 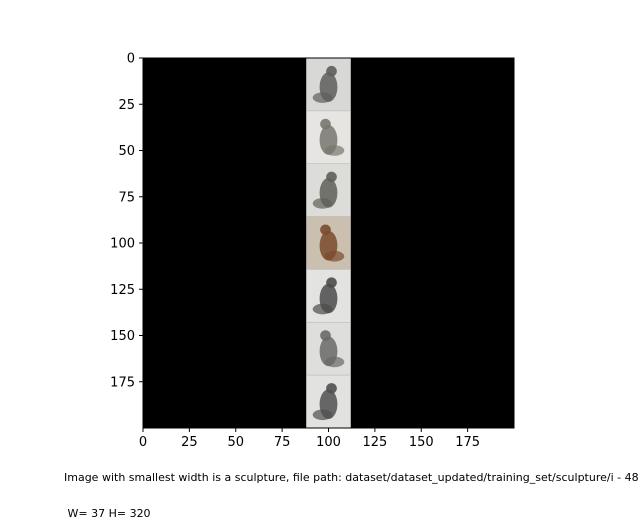 I want to click on y-tick-label: 100, so click(x=122, y=244).